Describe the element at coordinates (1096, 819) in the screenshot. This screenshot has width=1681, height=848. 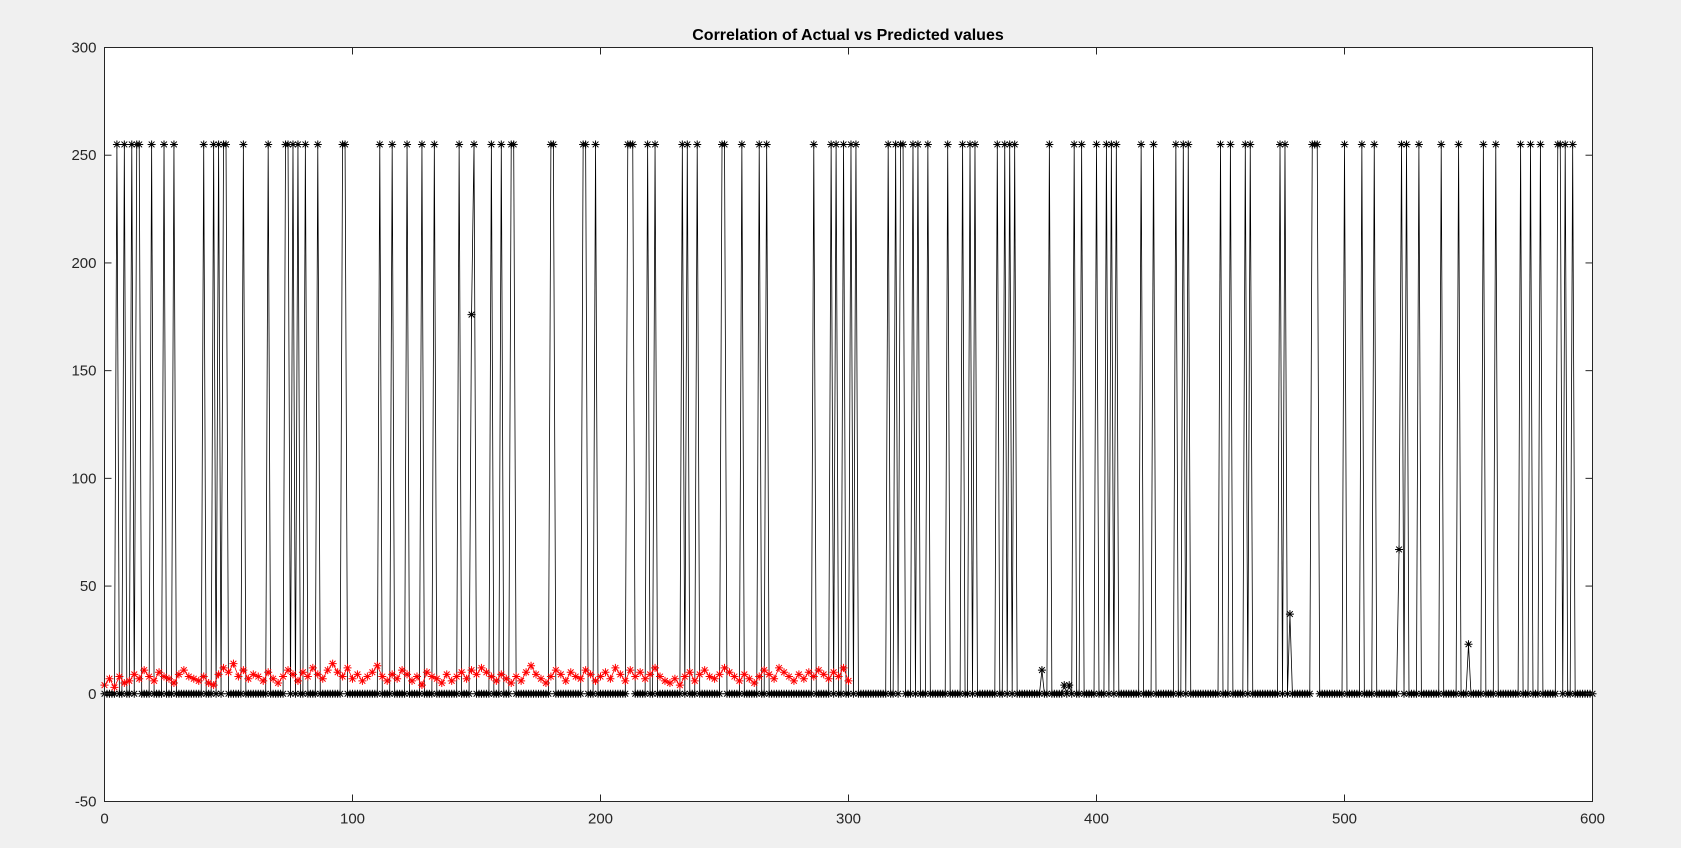
I see `x-tick-label: 400` at that location.